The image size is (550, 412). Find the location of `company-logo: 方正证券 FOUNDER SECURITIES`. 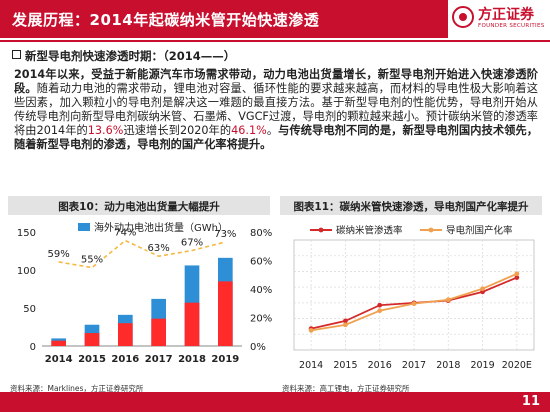

company-logo: 方正证券 FOUNDER SECURITIES is located at coordinates (500, 20).